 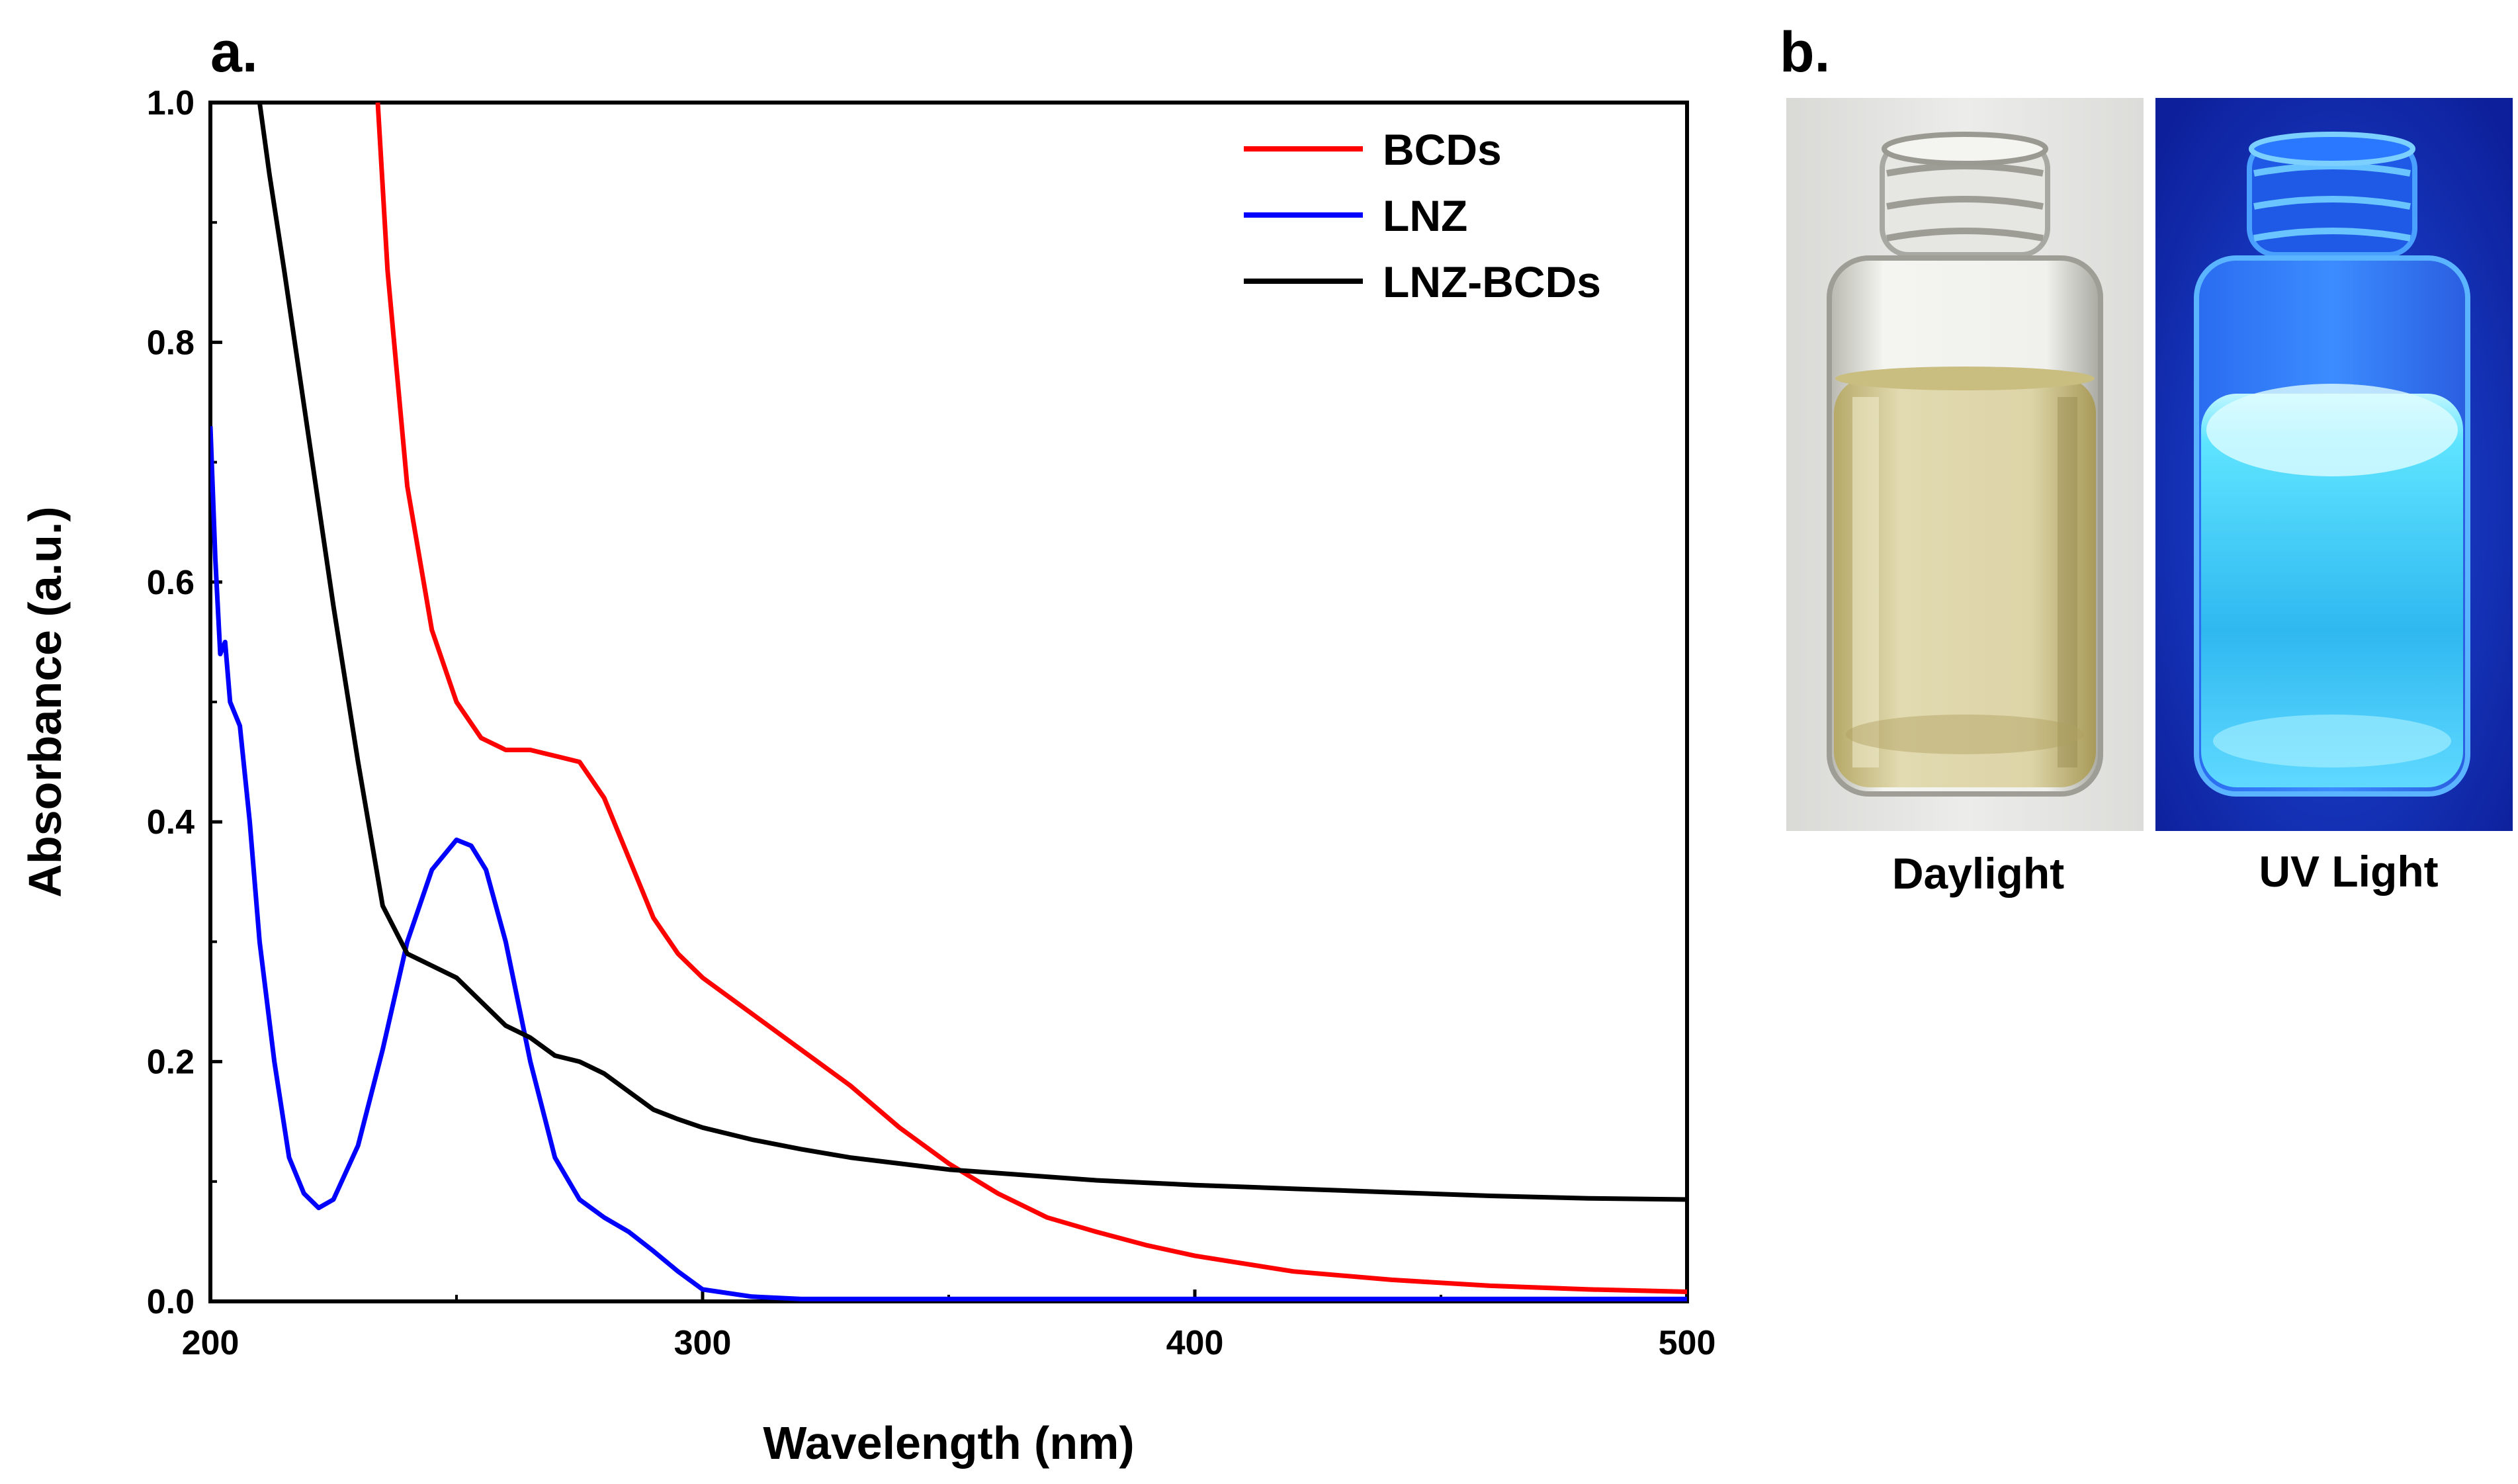 What do you see at coordinates (171, 103) in the screenshot?
I see `y-tick-label: 1.0` at bounding box center [171, 103].